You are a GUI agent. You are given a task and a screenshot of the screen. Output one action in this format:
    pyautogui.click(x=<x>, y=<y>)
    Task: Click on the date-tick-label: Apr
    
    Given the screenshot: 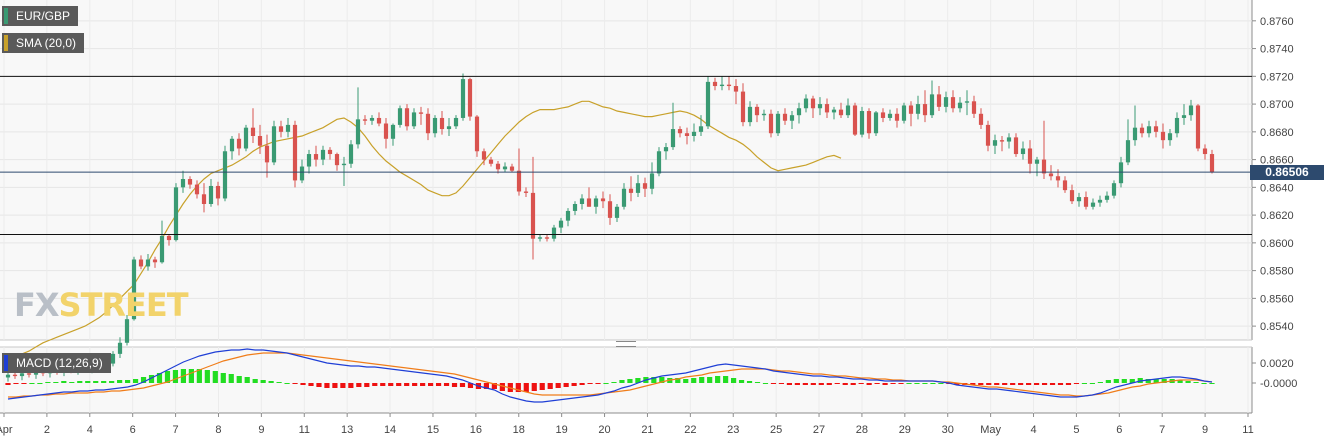 What is the action you would take?
    pyautogui.click(x=6, y=430)
    